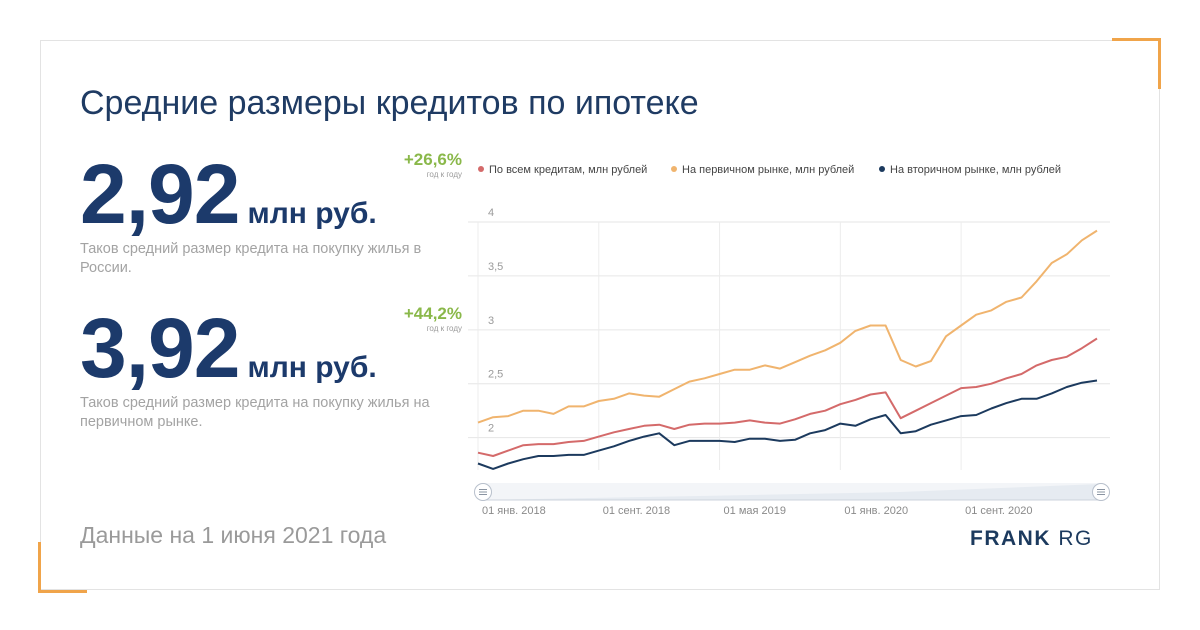  What do you see at coordinates (233, 535) in the screenshot?
I see `footer: Данные на 1 июня 2021 года` at bounding box center [233, 535].